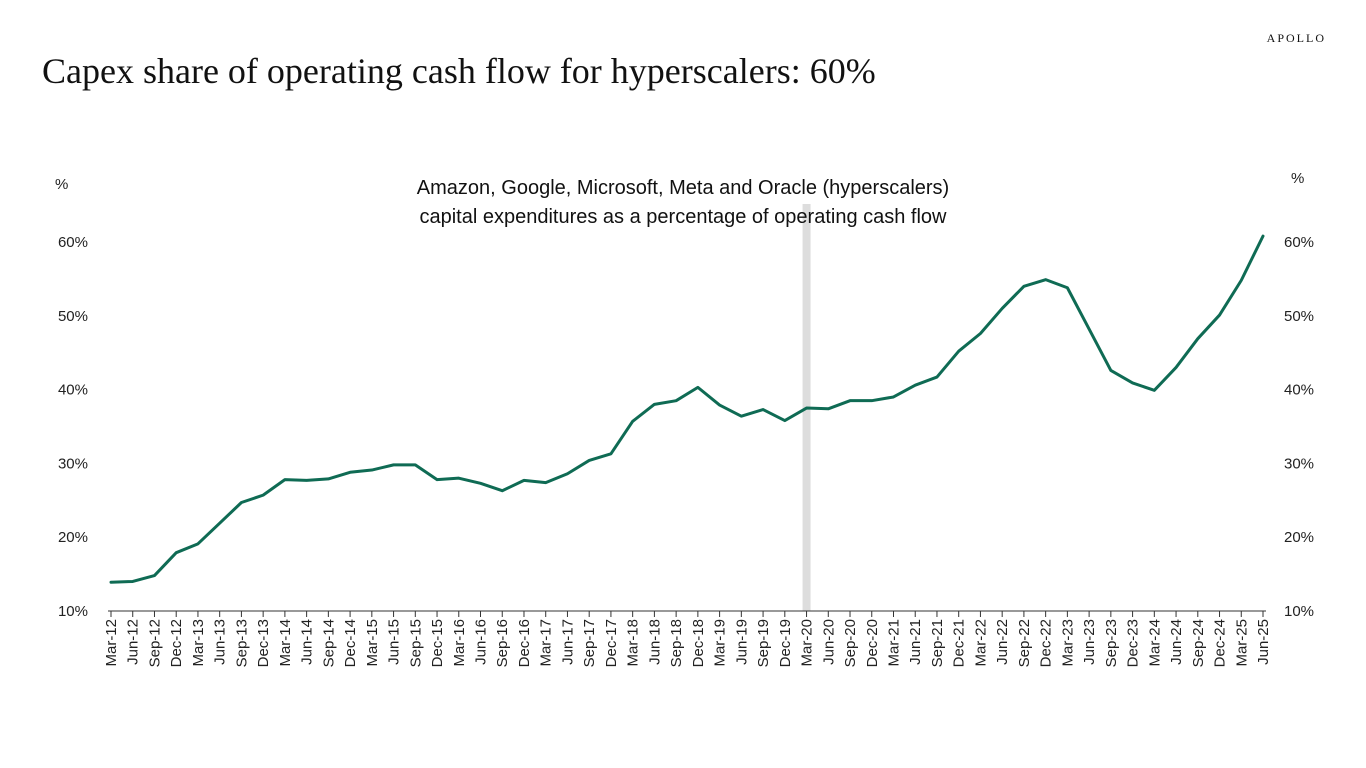 This screenshot has width=1366, height=768. I want to click on x-tick-label: Dec-18, so click(698, 643).